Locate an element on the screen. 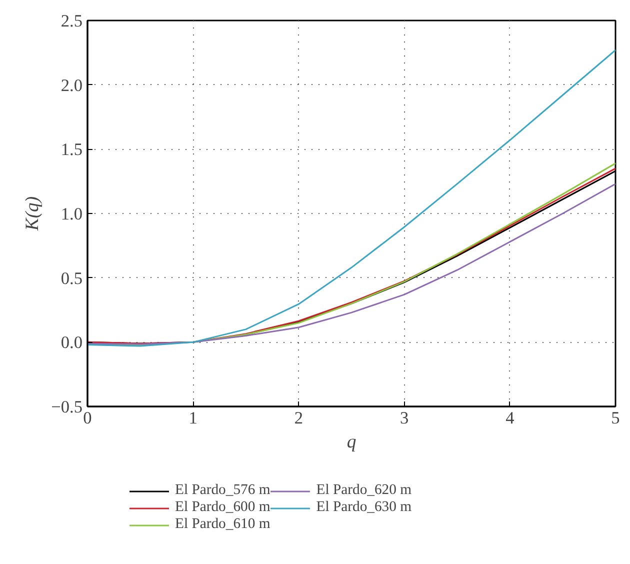 This screenshot has width=630, height=564. legend-label: El Pardo_620 m is located at coordinates (364, 490).